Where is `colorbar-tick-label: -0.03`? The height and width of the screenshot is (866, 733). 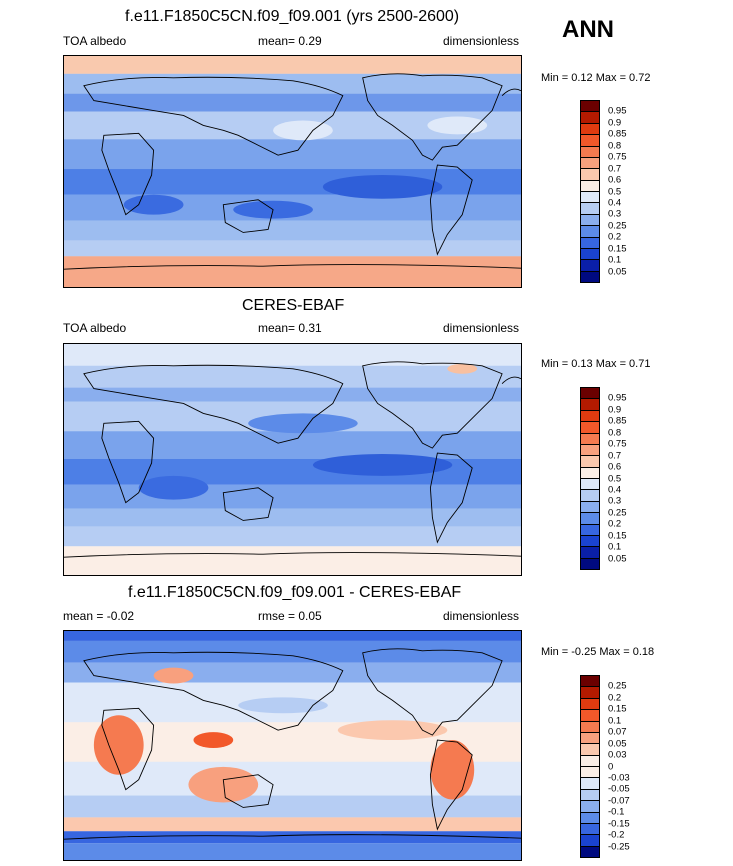
colorbar-tick-label: -0.03 is located at coordinates (619, 778).